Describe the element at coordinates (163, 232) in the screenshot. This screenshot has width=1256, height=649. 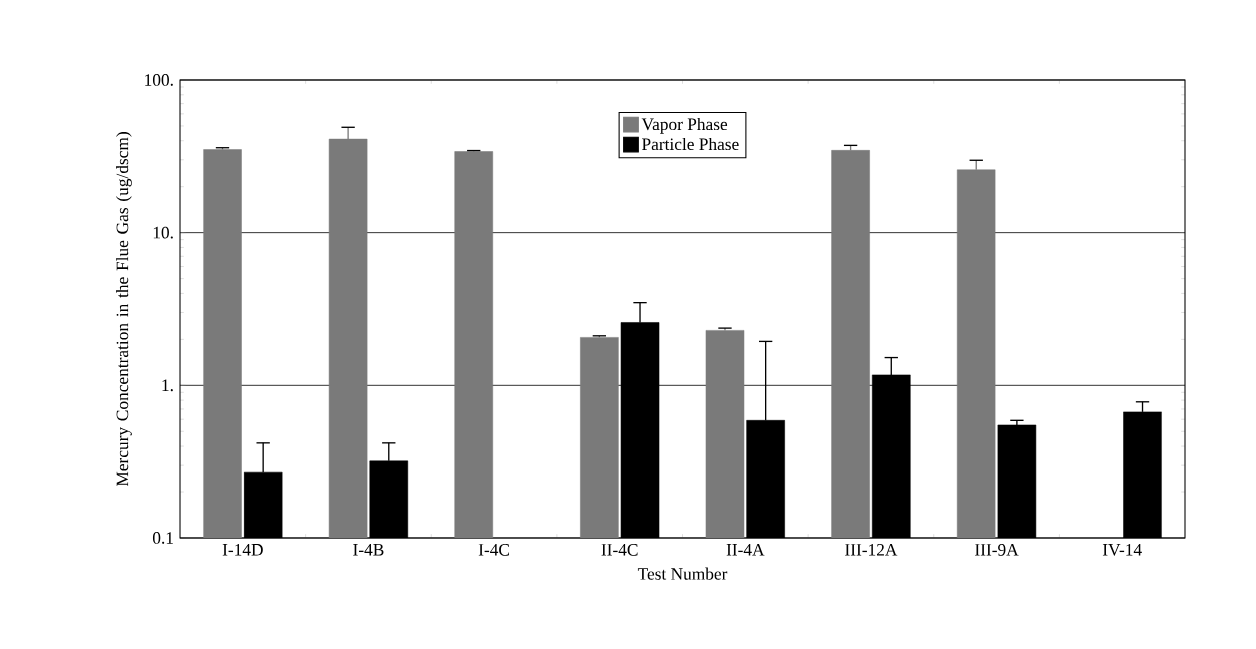
I see `y-tick-label: 10.` at that location.